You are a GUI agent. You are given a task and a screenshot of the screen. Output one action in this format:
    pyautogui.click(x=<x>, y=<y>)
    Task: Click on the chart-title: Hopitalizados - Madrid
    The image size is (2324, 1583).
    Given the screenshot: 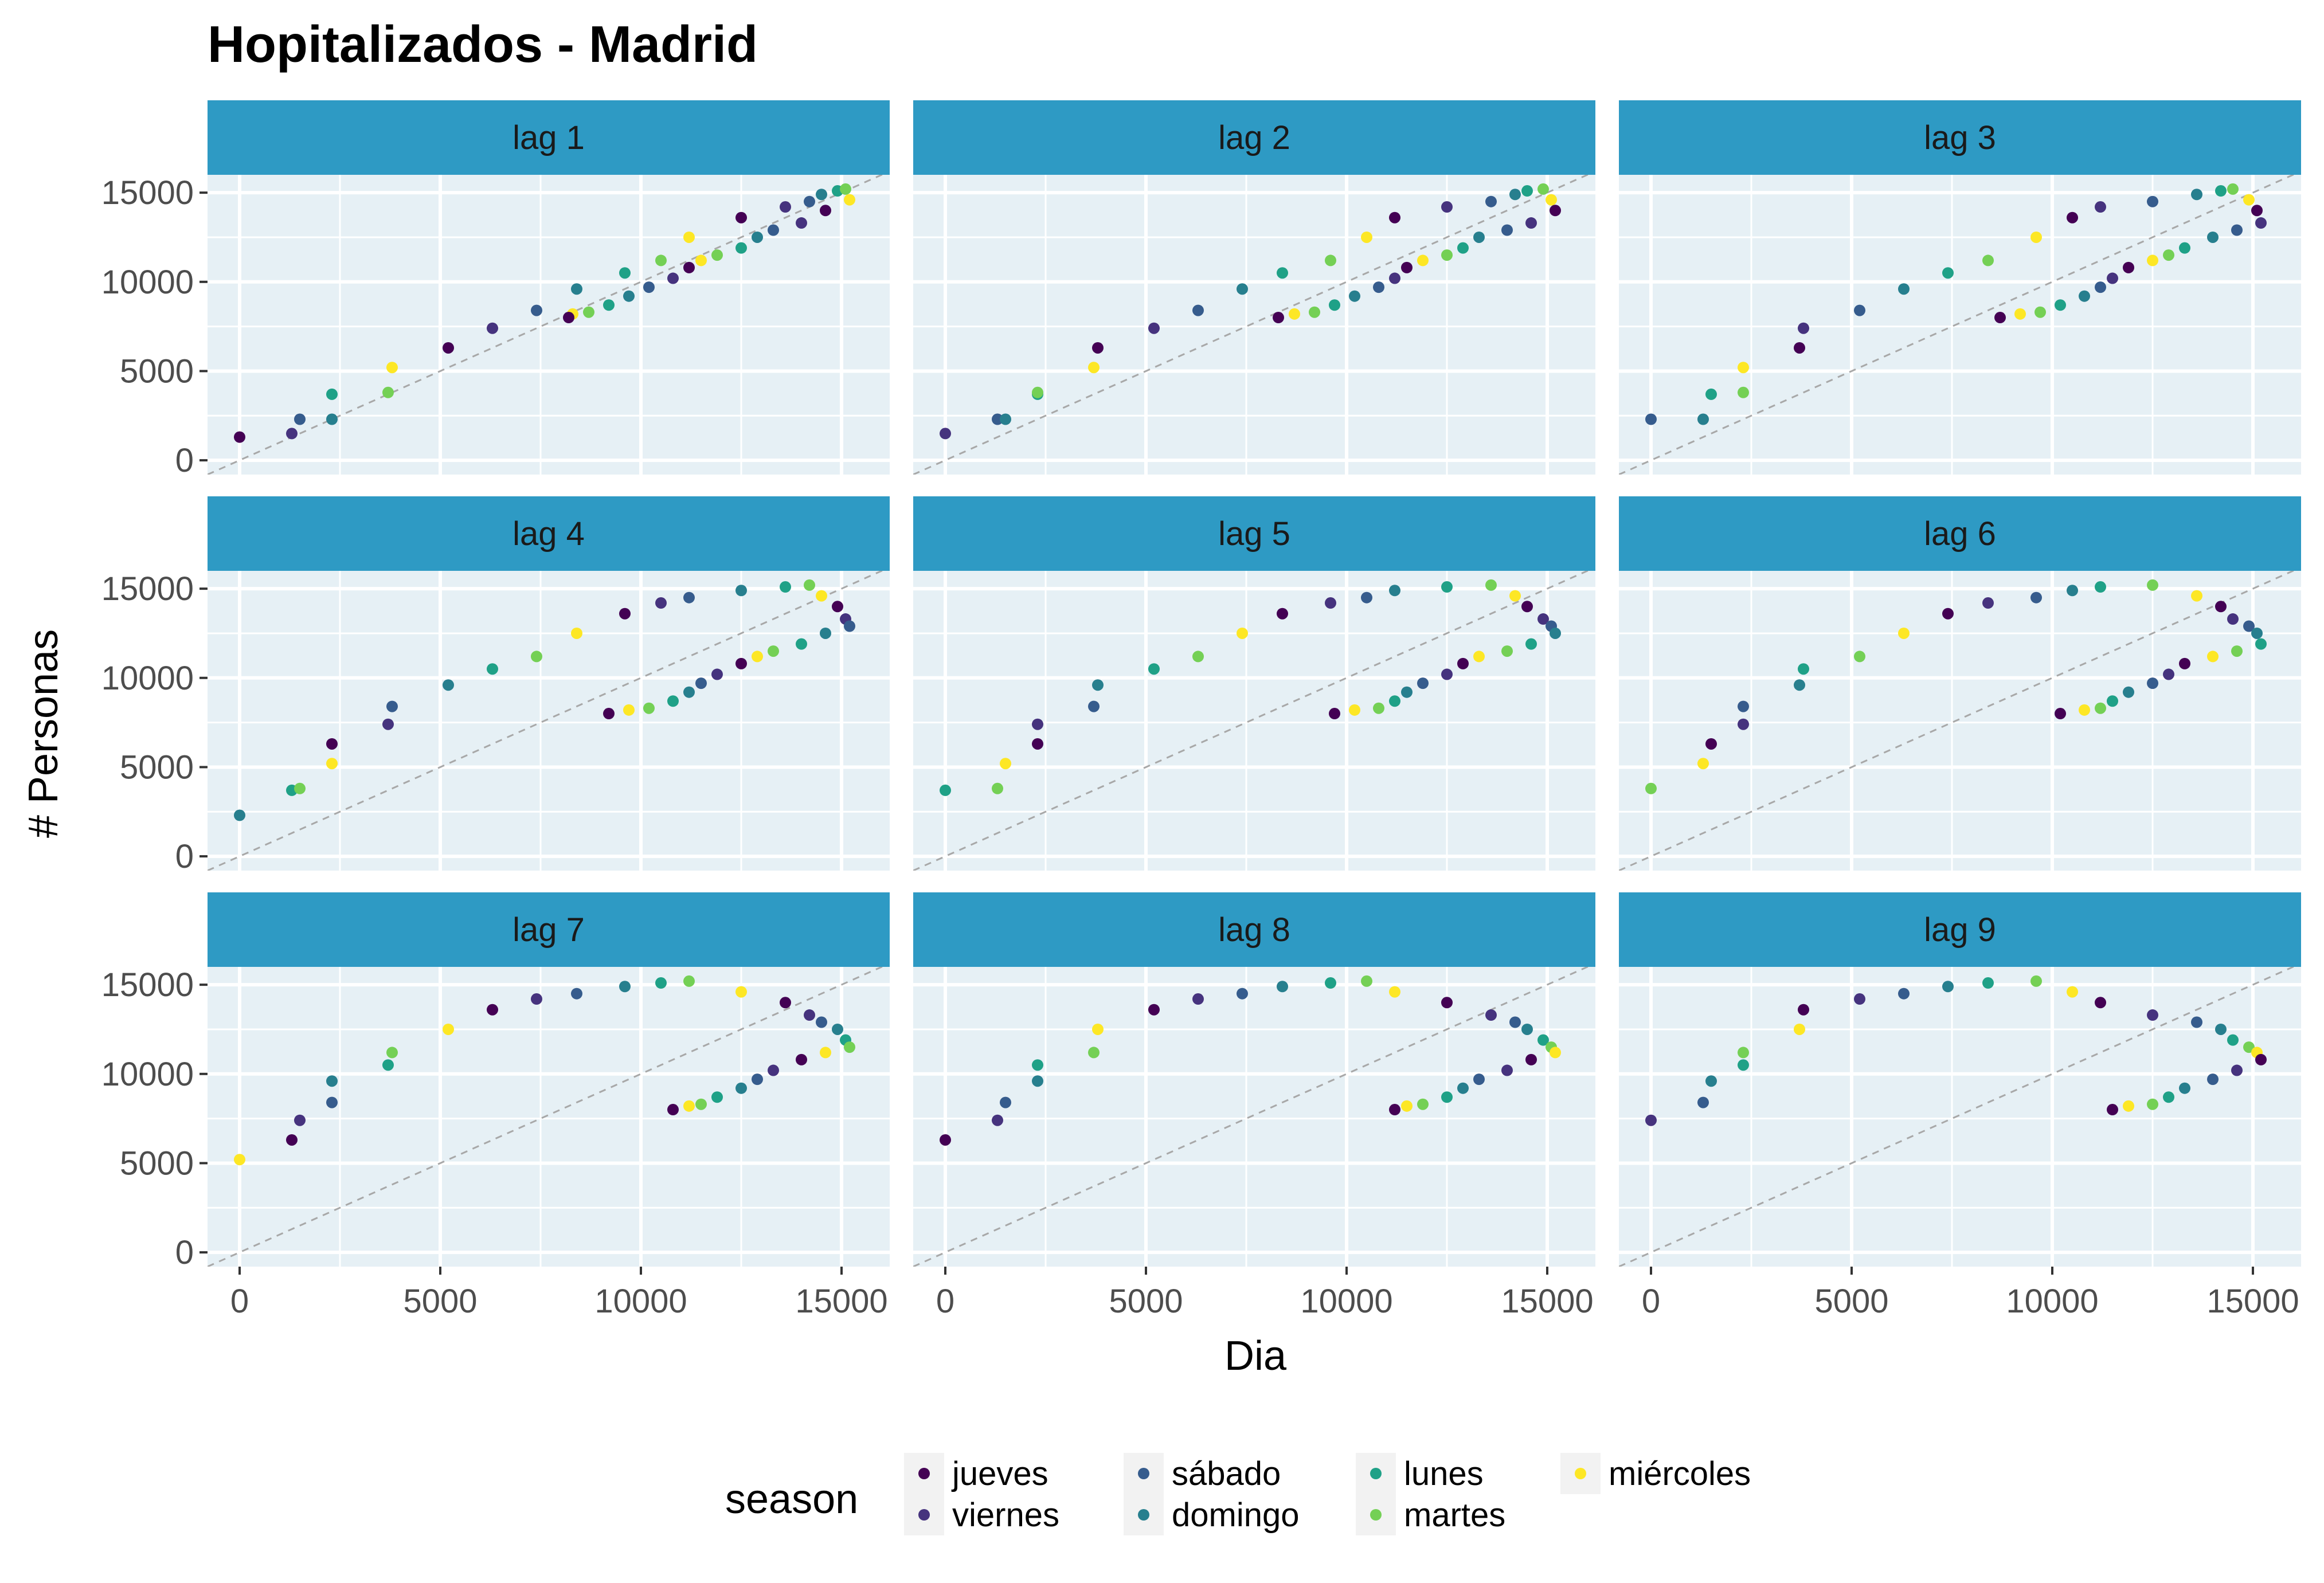 What is the action you would take?
    pyautogui.click(x=483, y=44)
    